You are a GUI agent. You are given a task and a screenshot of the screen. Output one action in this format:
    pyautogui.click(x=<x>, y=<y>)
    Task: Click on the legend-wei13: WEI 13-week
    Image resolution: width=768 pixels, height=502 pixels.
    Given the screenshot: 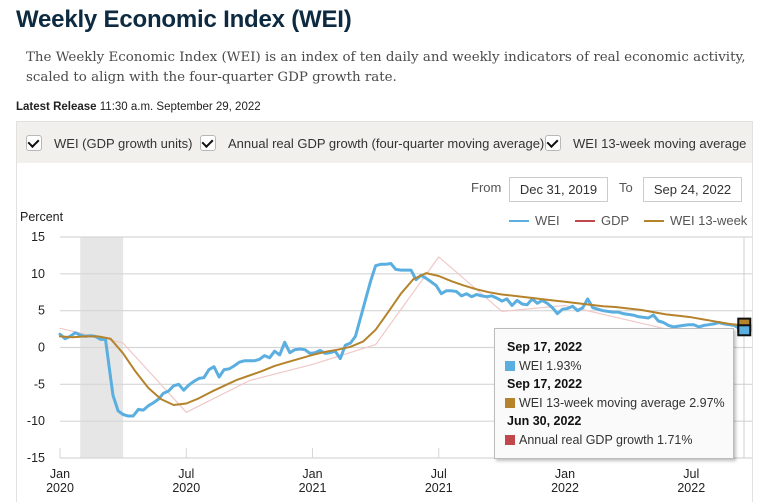 What is the action you would take?
    pyautogui.click(x=695, y=220)
    